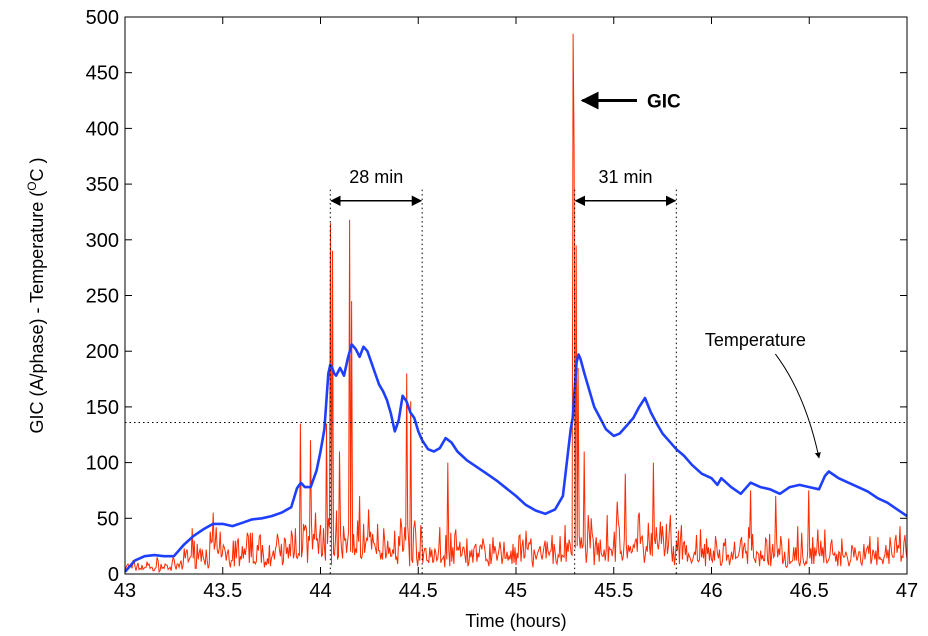 The image size is (928, 636). What do you see at coordinates (376, 177) in the screenshot?
I see `interval-1-label: 28 min` at bounding box center [376, 177].